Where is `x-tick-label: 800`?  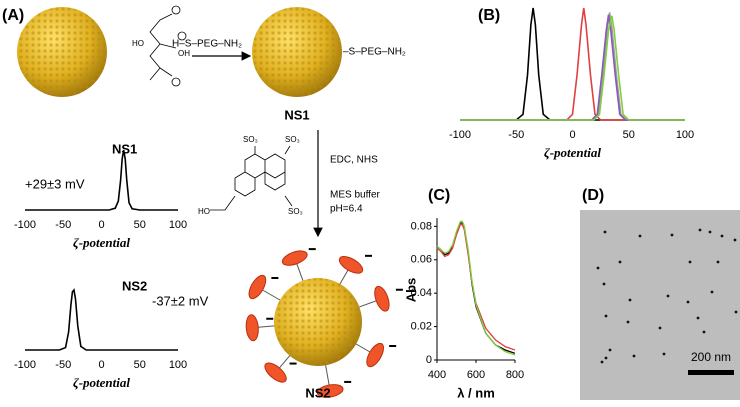
x-tick-label: 800 is located at coordinates (515, 375).